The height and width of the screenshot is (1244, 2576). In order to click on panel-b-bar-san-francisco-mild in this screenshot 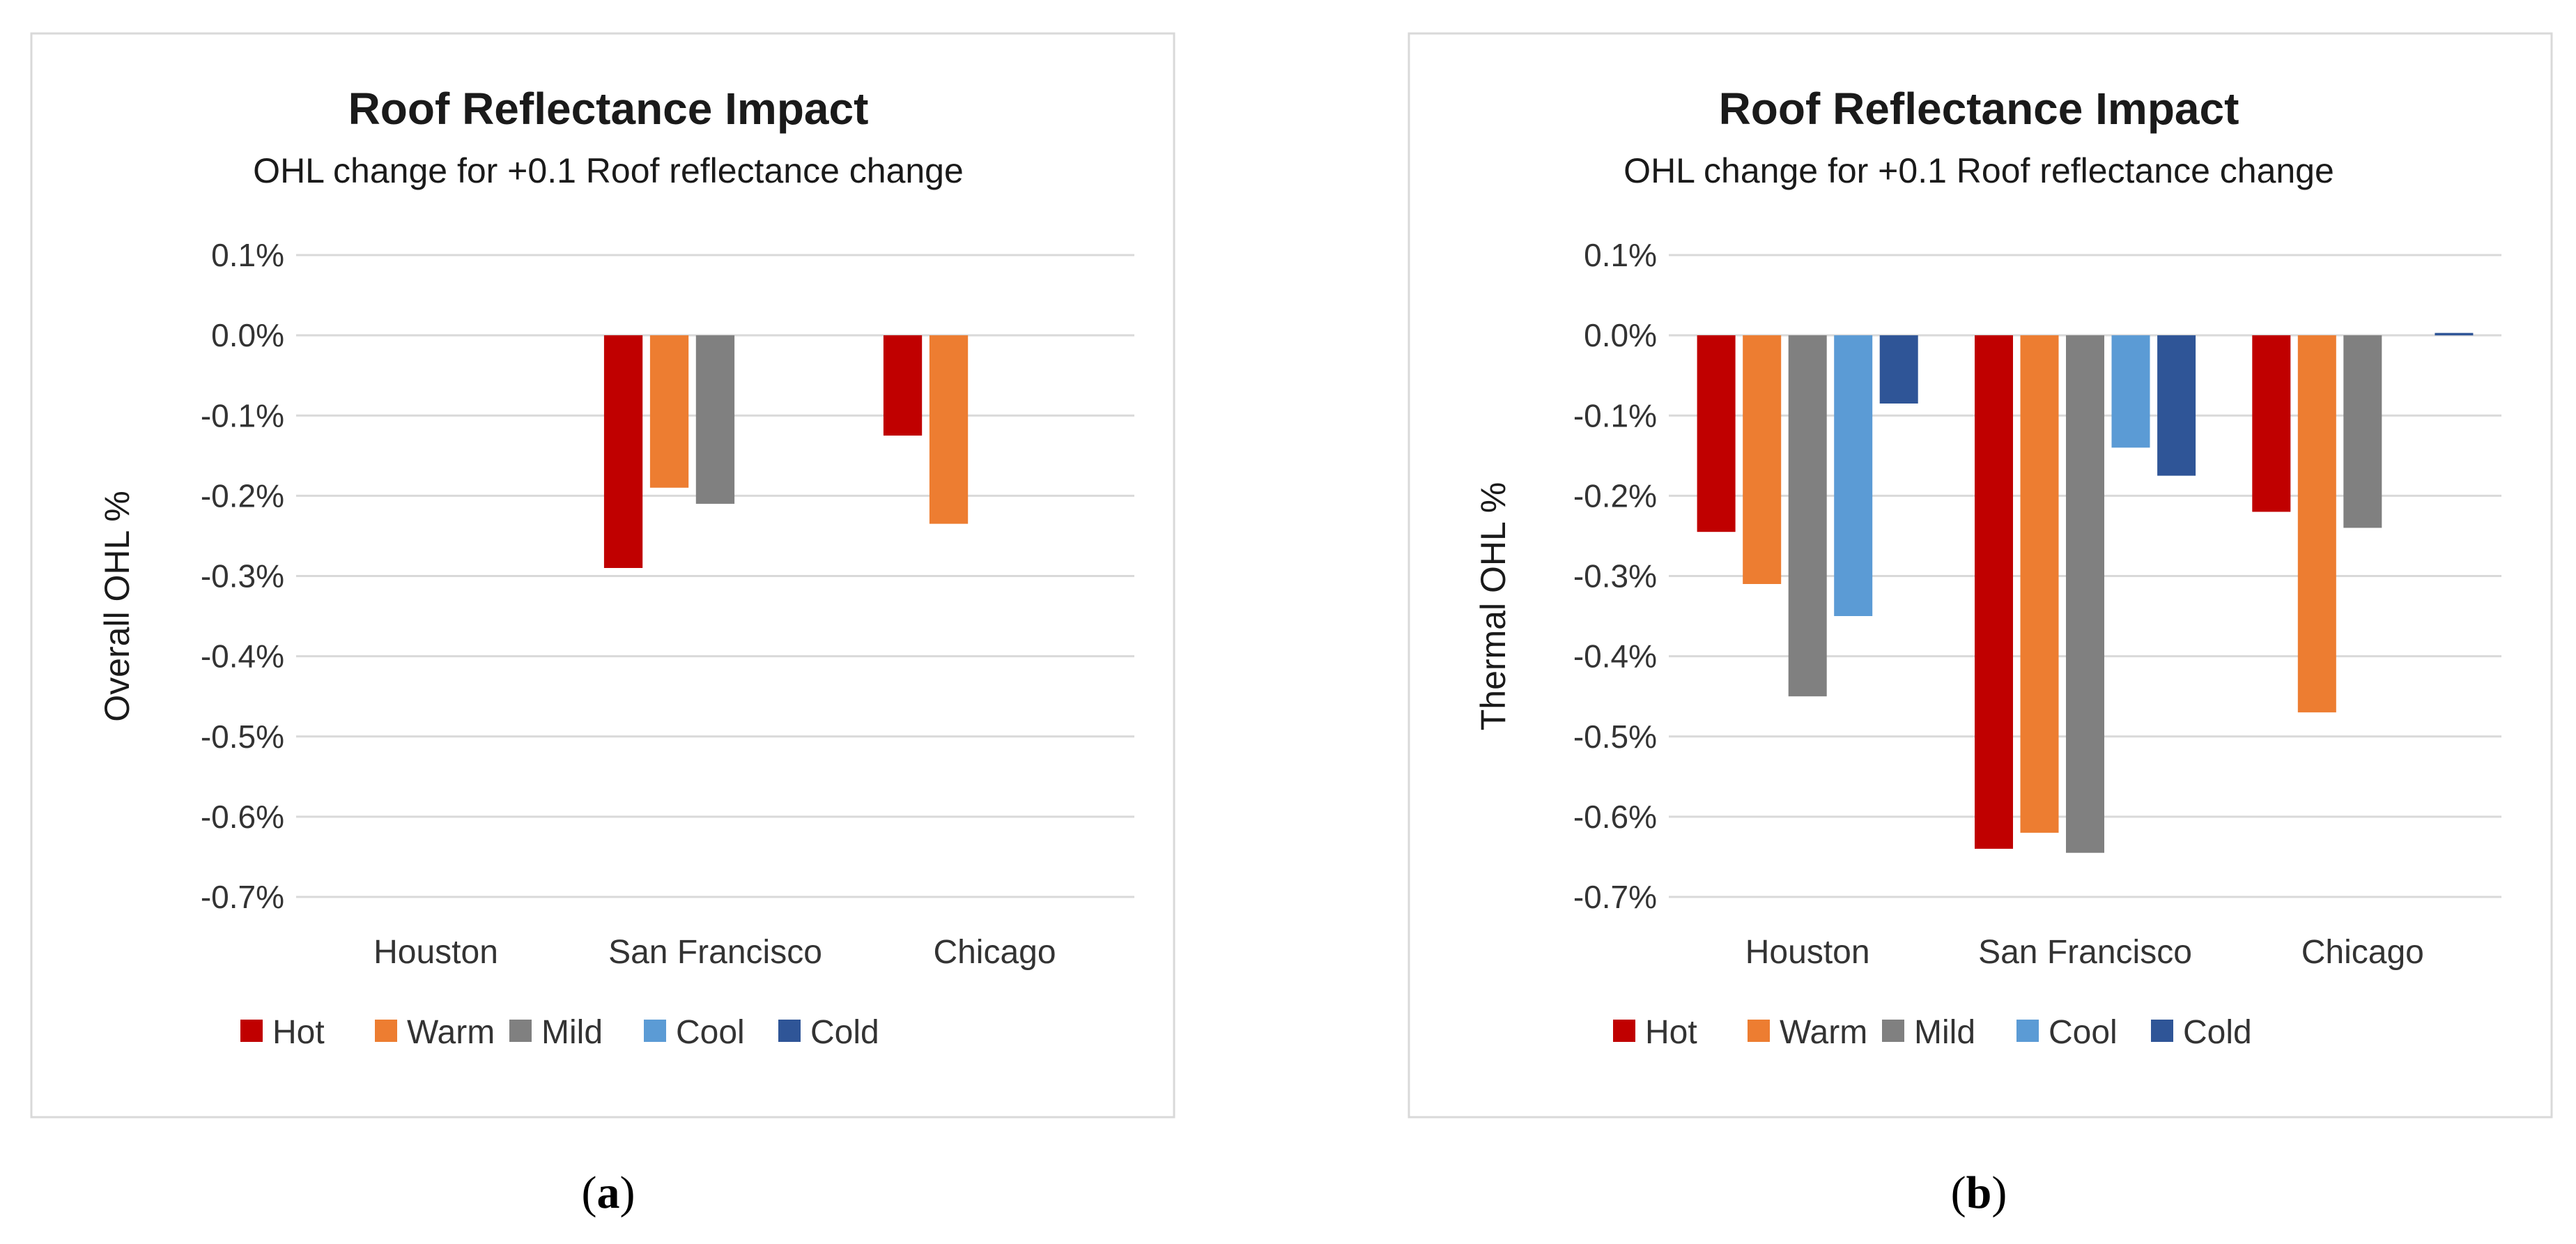, I will do `click(2085, 594)`.